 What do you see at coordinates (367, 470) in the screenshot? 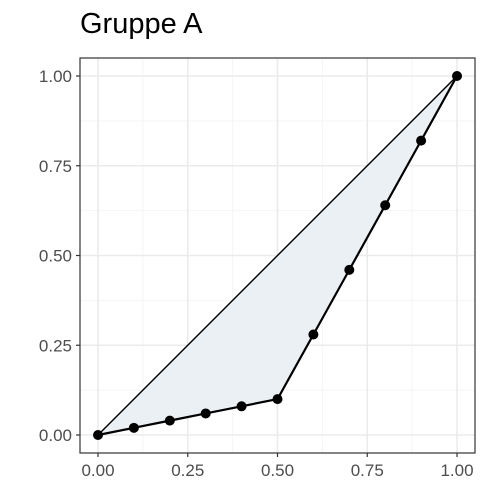
I see `x-tick-label: 0.75` at bounding box center [367, 470].